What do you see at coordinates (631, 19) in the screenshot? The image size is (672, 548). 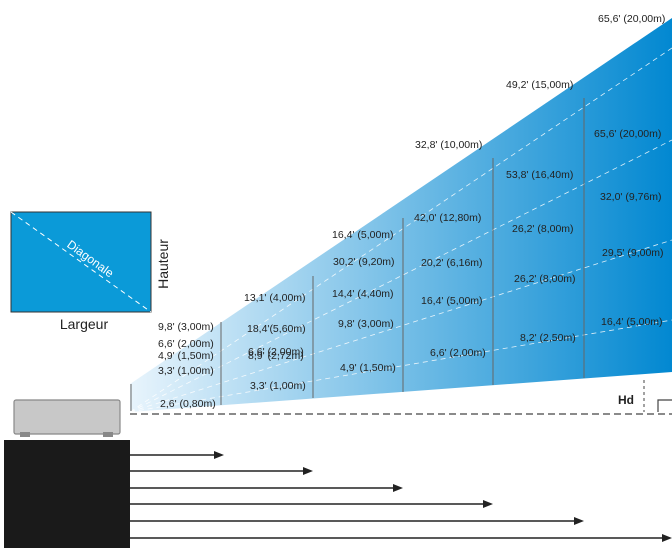 I see `col6-diagonal-label: 65,6' (20,00m)` at bounding box center [631, 19].